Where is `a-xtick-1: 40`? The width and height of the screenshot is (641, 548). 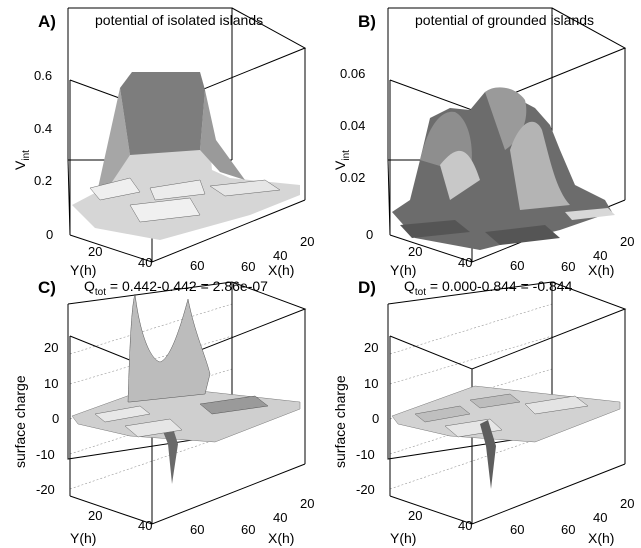 a-xtick-1: 40 is located at coordinates (145, 262).